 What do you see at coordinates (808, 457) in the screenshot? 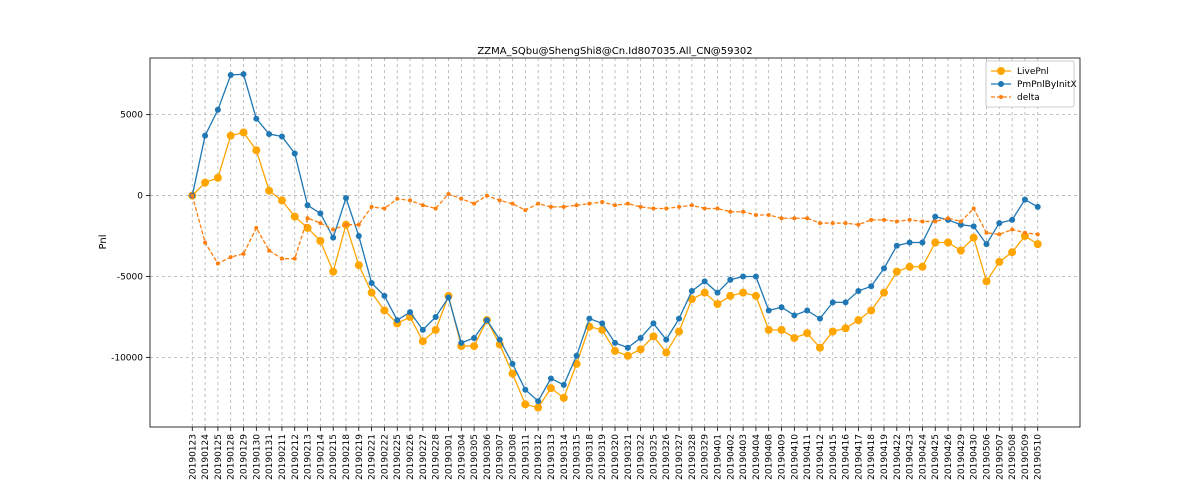
I see `x-tick-label: 20190411` at bounding box center [808, 457].